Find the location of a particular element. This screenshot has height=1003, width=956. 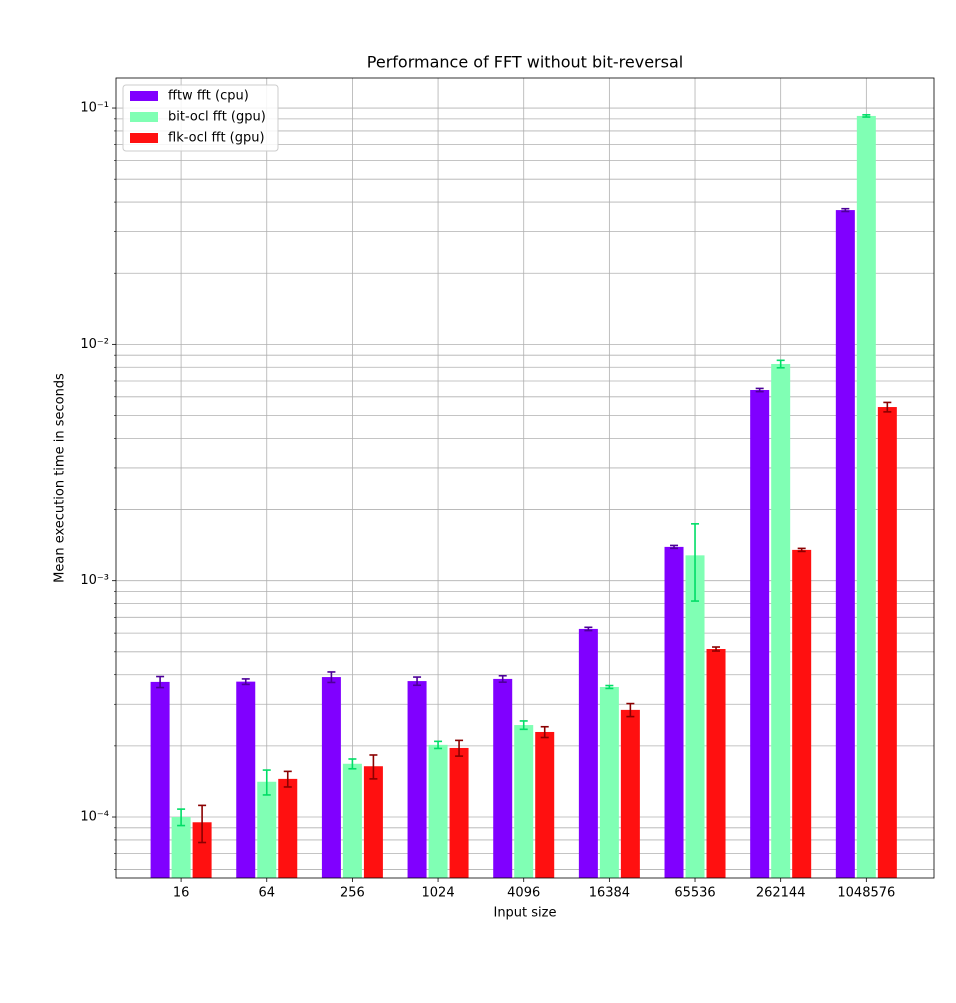

x-axis-label: Input size is located at coordinates (524, 913).